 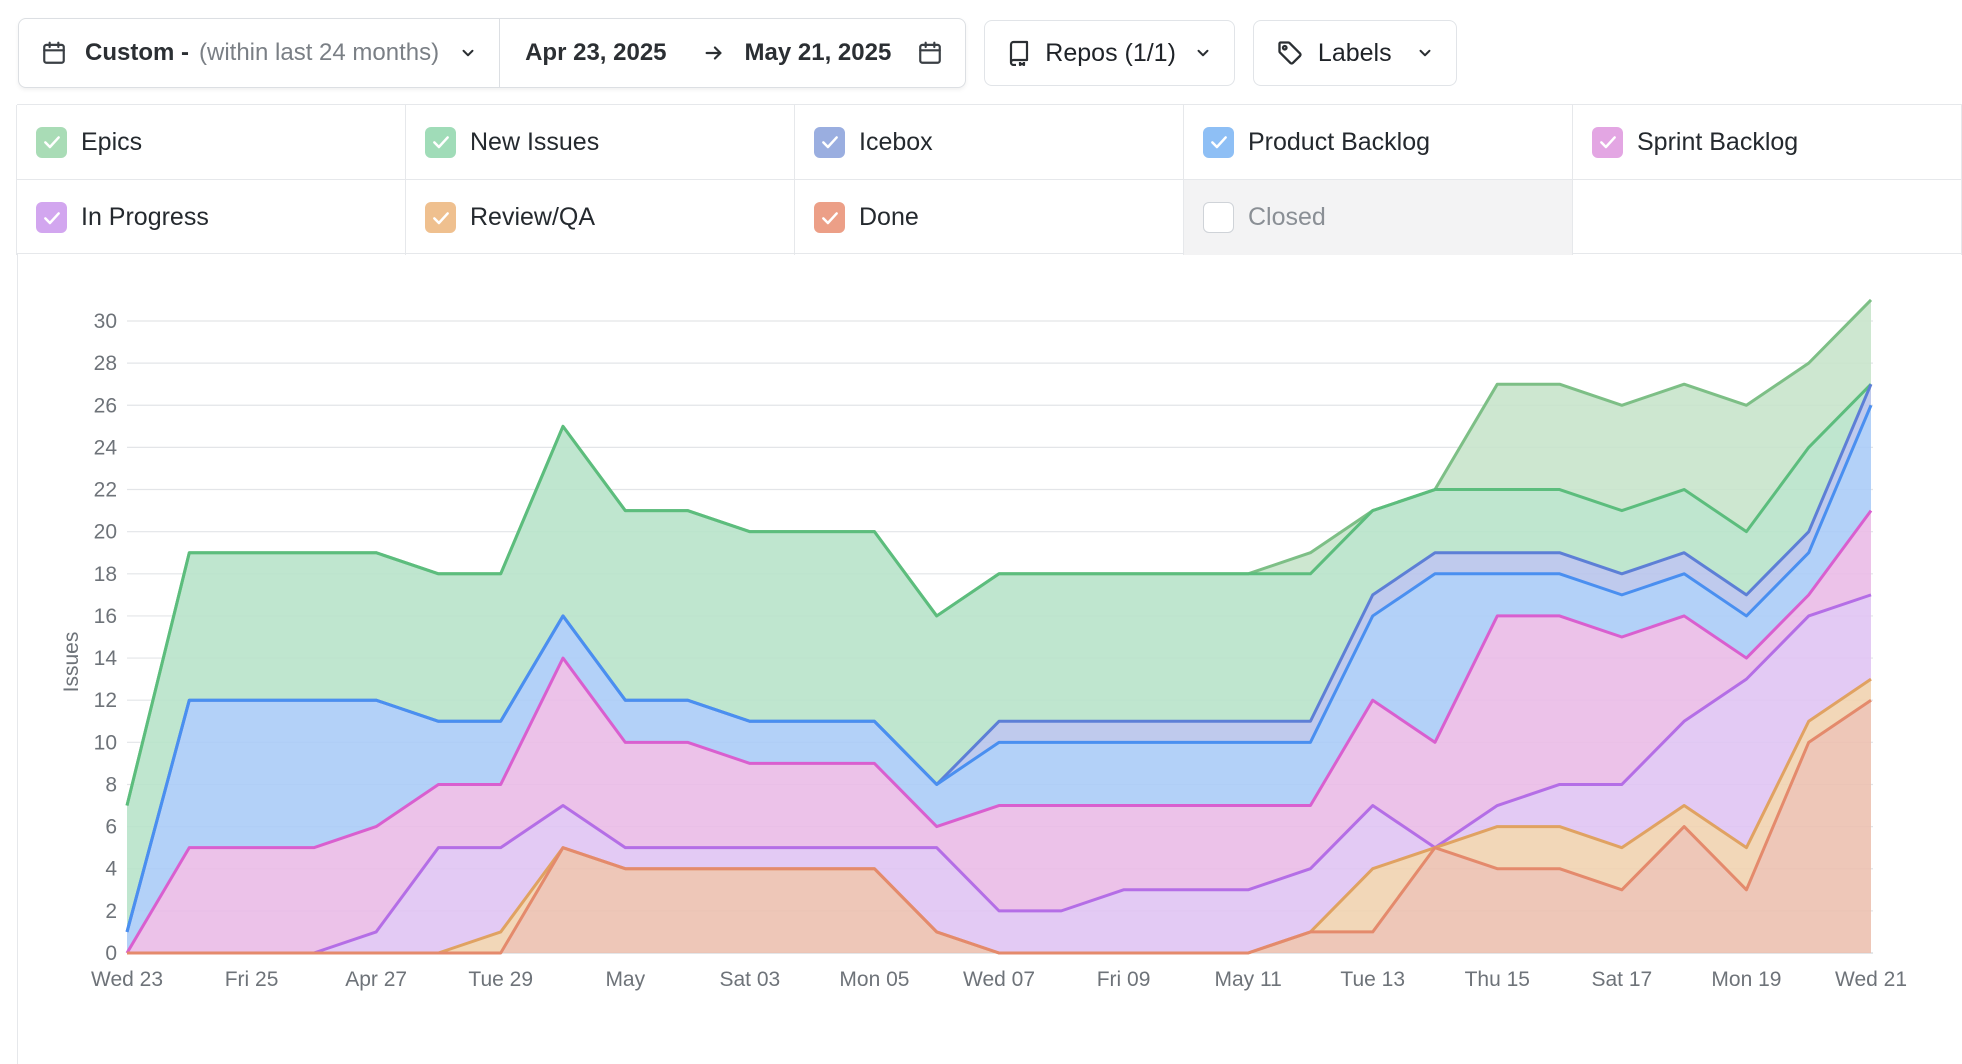 I want to click on y-axis-label: Issues, so click(x=71, y=662).